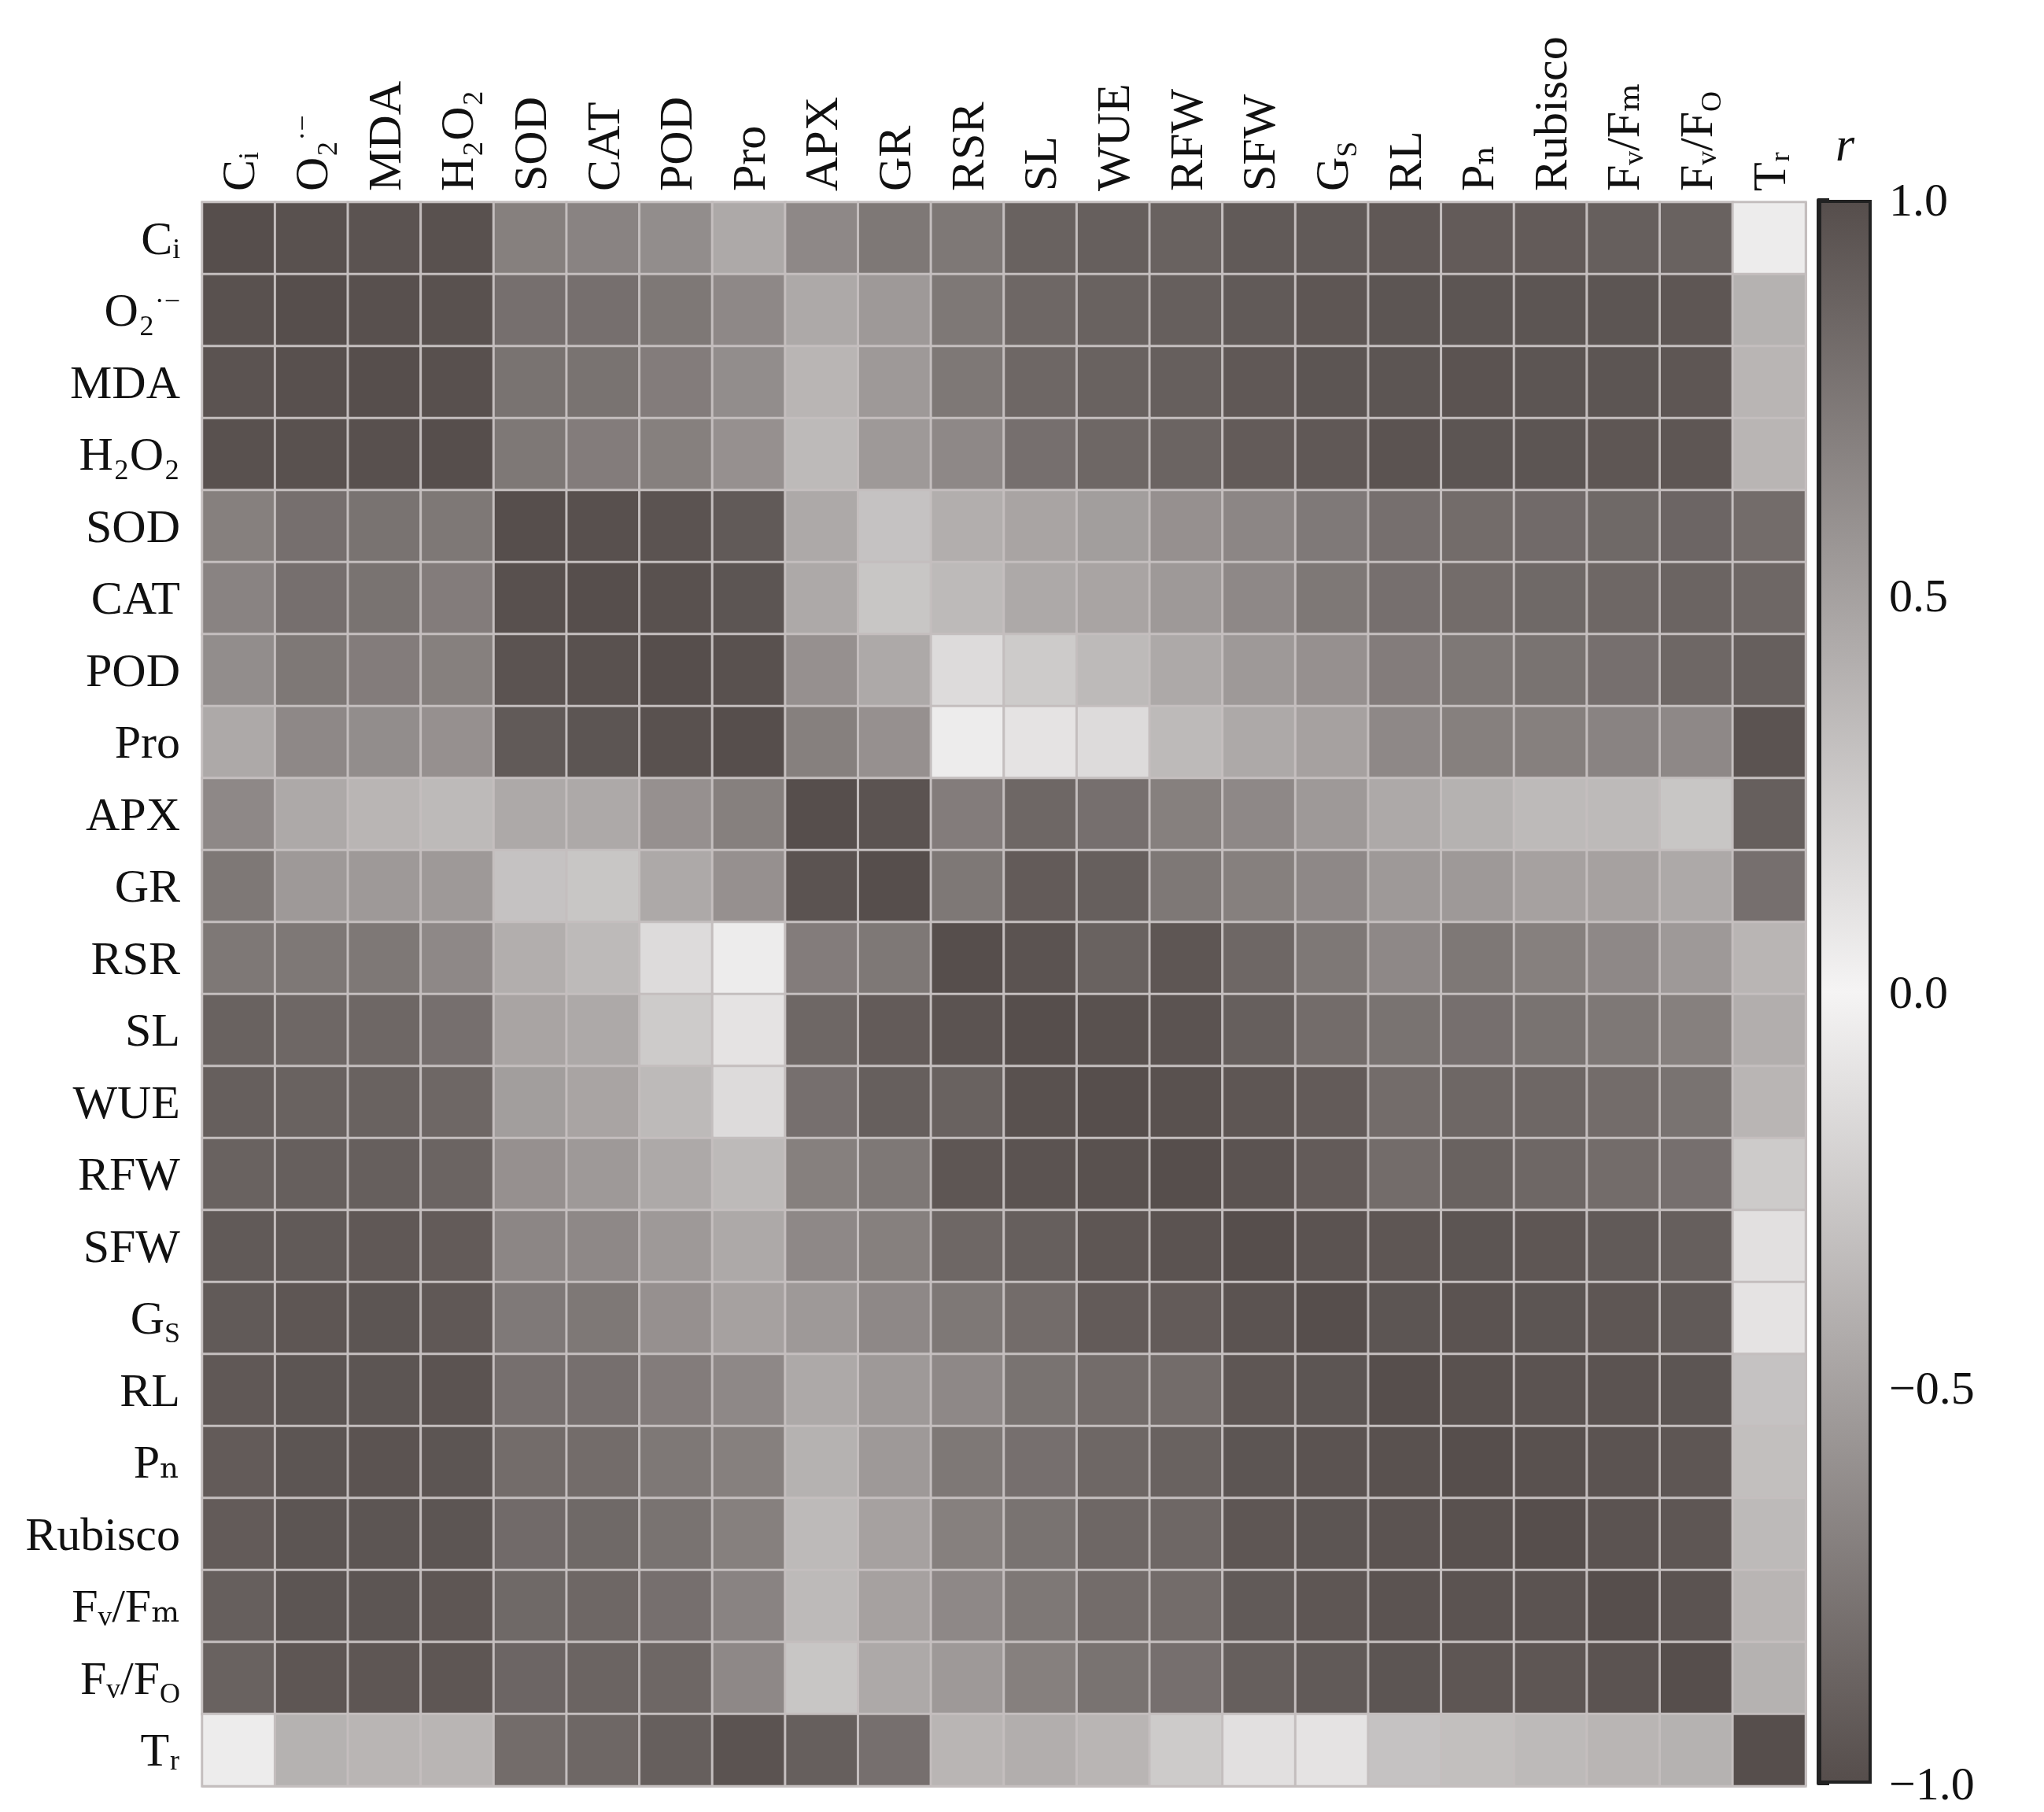 This screenshot has height=1812, width=2044. I want to click on x-tick-label: APX, so click(821, 143).